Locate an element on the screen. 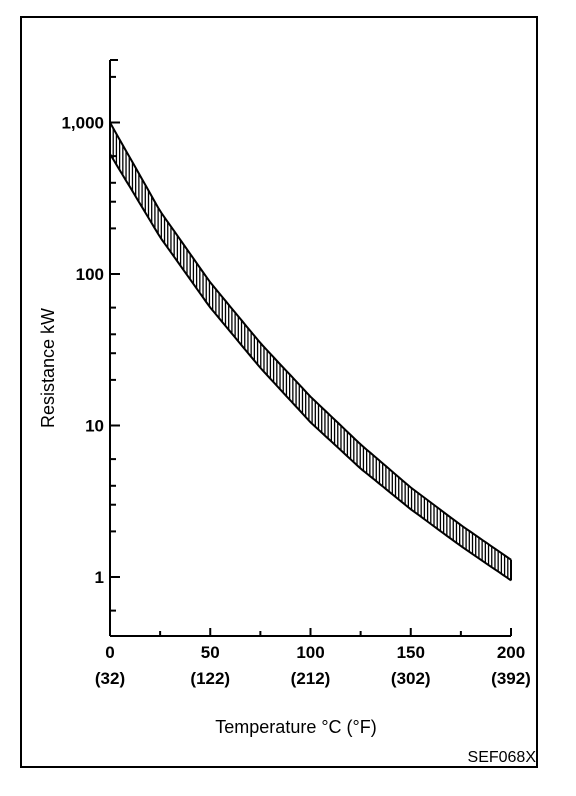 This screenshot has width=576, height=796. y-tick-label: 1,000 is located at coordinates (82, 123).